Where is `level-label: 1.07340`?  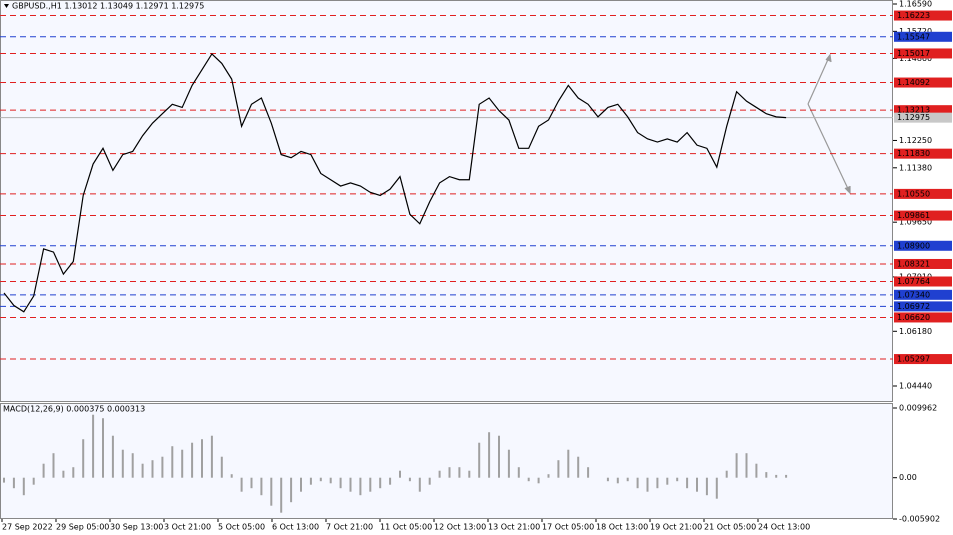 level-label: 1.07340 is located at coordinates (913, 294).